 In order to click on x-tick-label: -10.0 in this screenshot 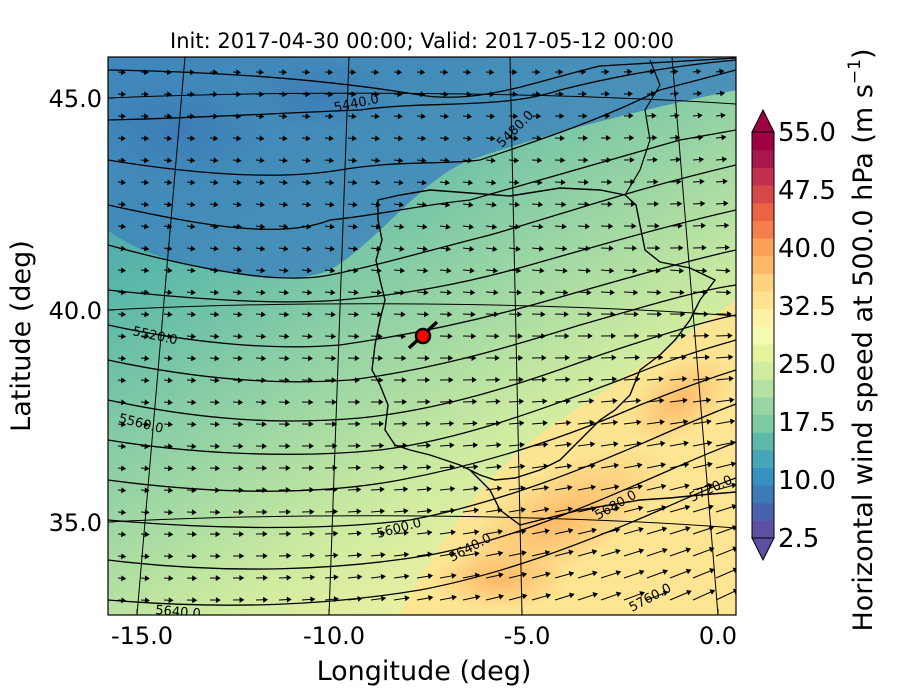, I will do `click(334, 636)`.